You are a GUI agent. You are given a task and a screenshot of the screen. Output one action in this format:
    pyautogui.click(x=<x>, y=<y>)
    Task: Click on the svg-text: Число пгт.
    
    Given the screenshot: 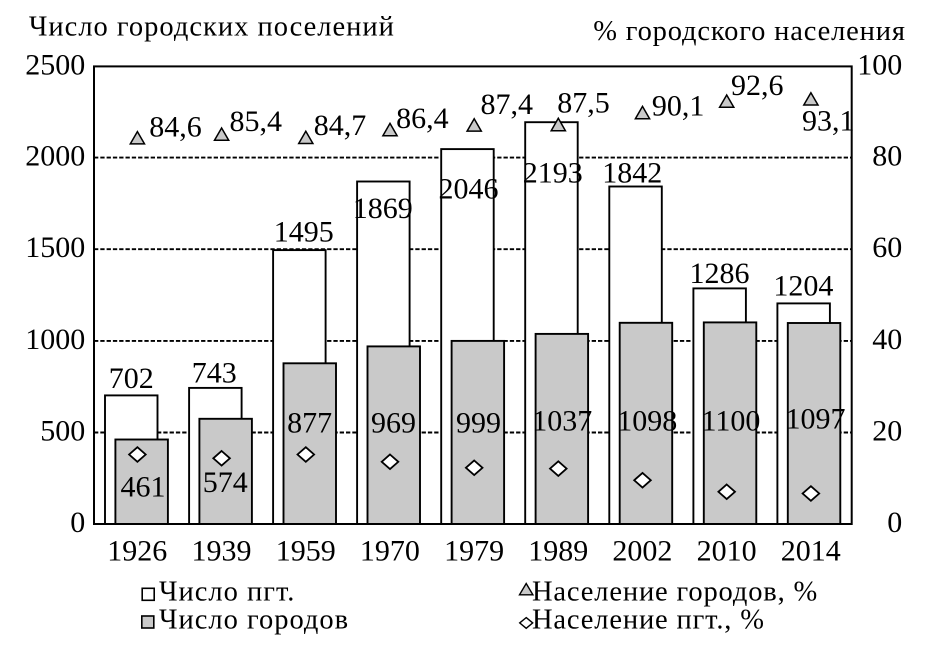 What is the action you would take?
    pyautogui.click(x=227, y=591)
    